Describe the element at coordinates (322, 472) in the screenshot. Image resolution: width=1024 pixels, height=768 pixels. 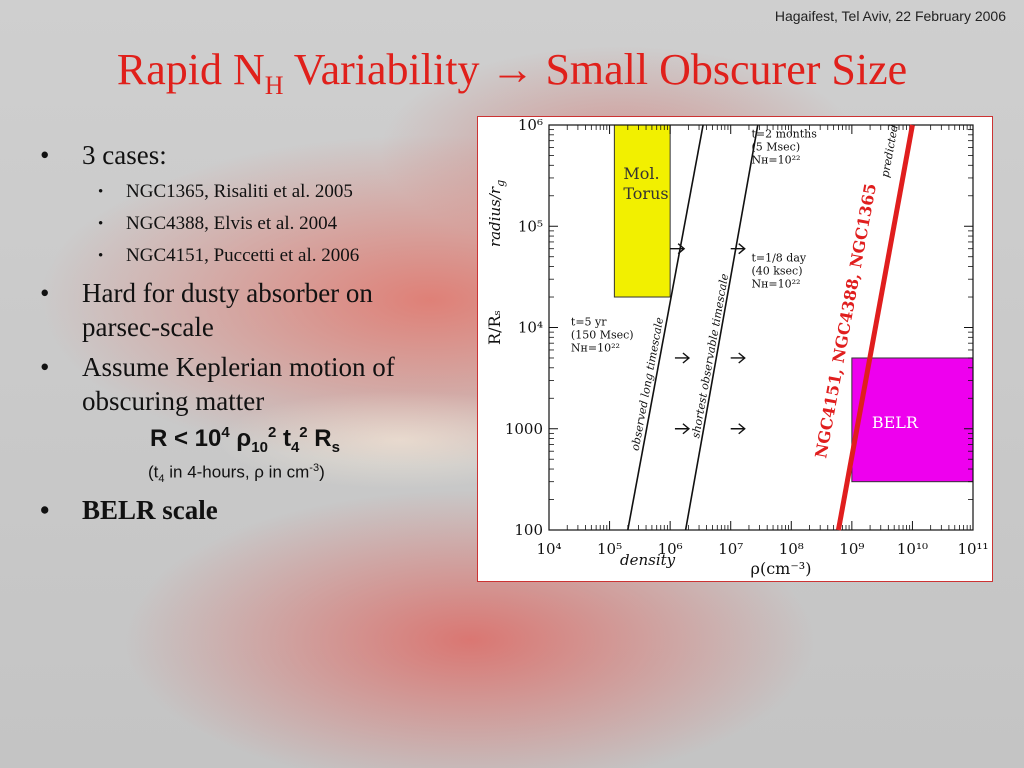
I see `note-part: )` at that location.